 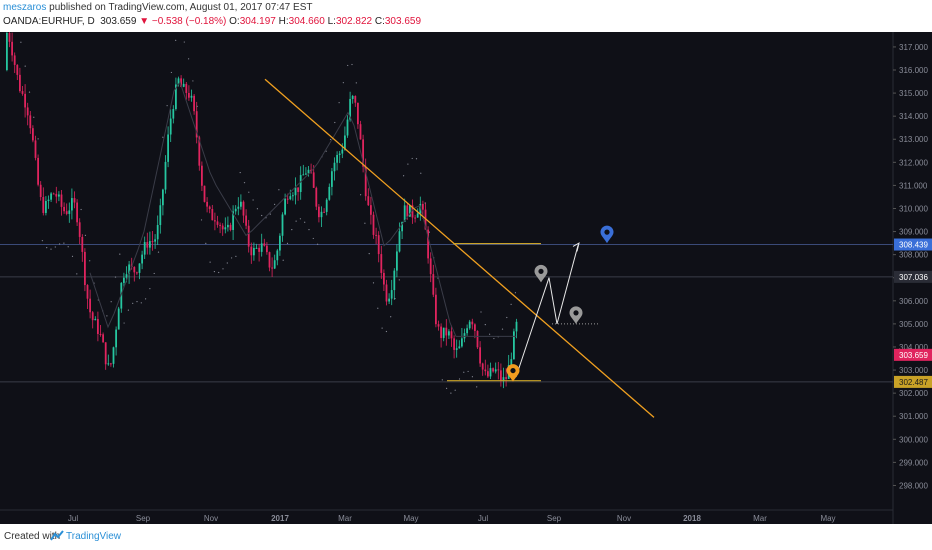 What do you see at coordinates (913, 139) in the screenshot?
I see `y-tick-label: 313.000` at bounding box center [913, 139].